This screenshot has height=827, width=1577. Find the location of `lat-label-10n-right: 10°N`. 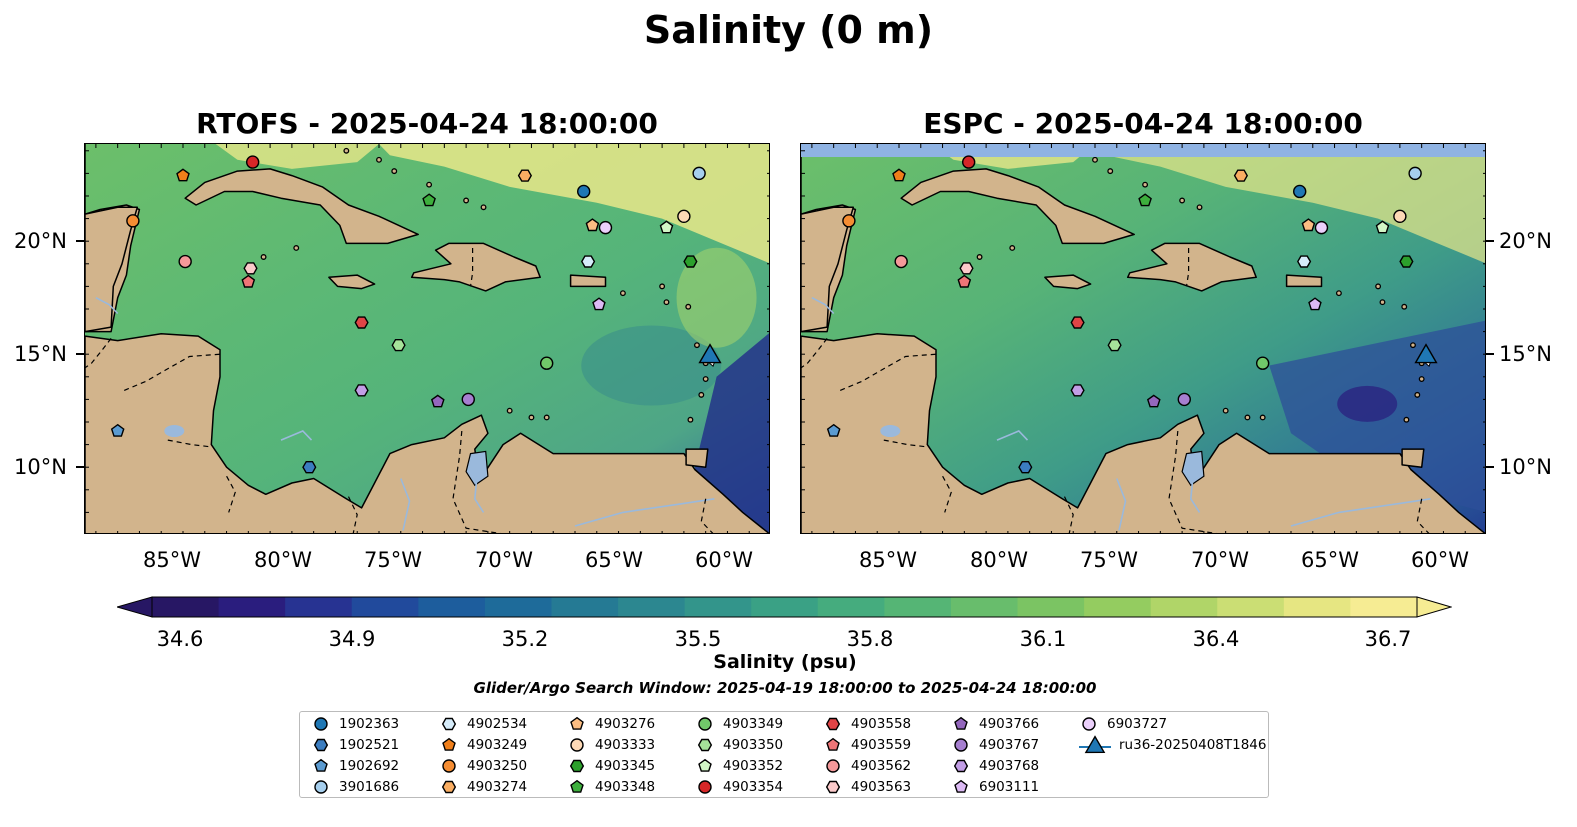

lat-label-10n-right: 10°N is located at coordinates (1525, 467).